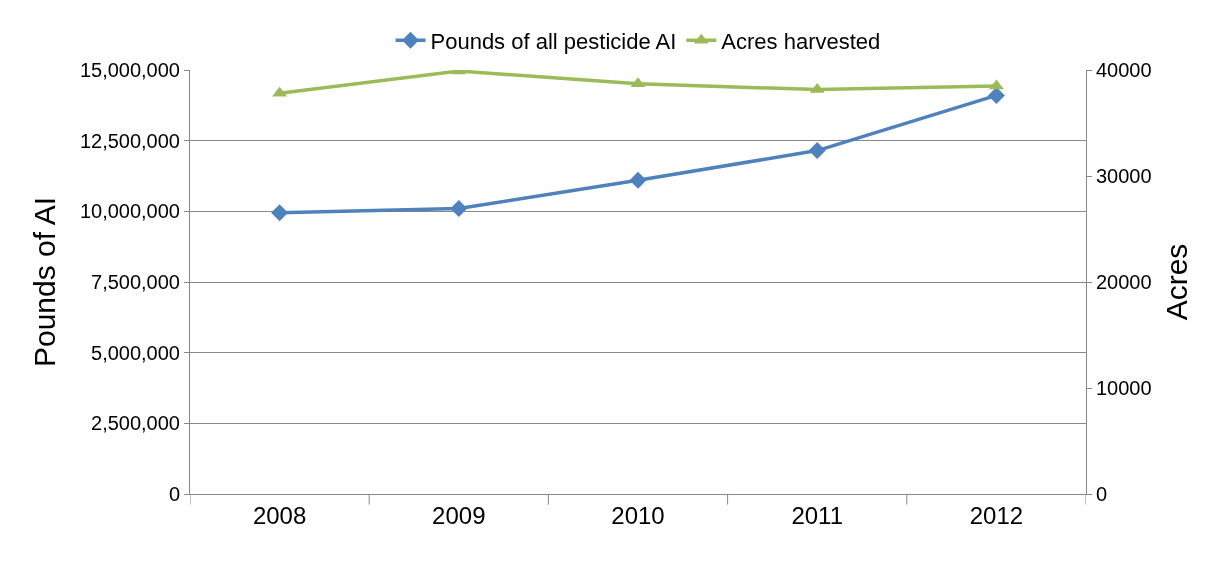 The height and width of the screenshot is (564, 1216). I want to click on x-tick-label: 2008, so click(279, 515).